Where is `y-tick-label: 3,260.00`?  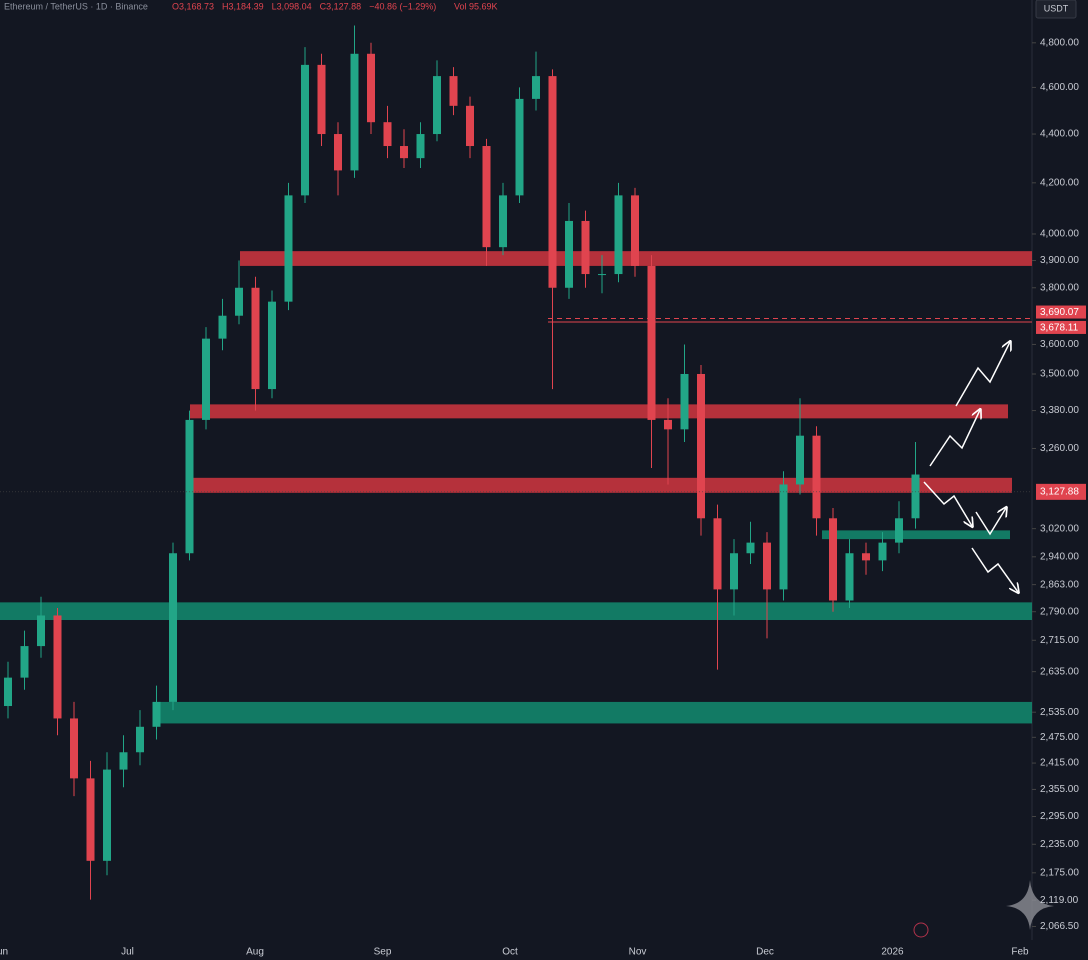 y-tick-label: 3,260.00 is located at coordinates (1059, 448).